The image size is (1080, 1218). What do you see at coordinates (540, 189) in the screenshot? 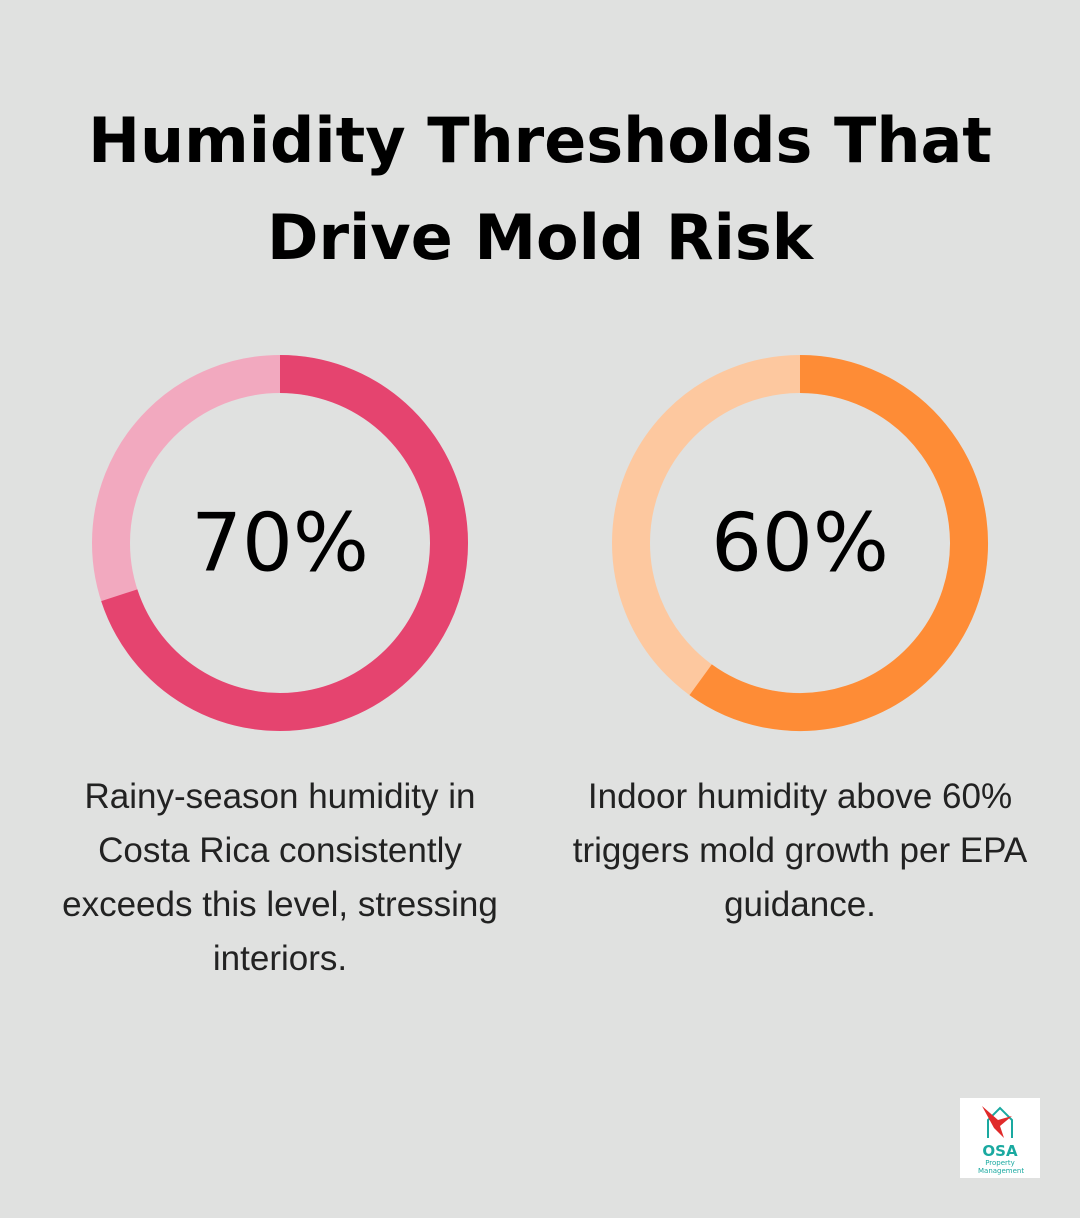
I see `title: Humidity Thresholds That Drive Mold Risk` at bounding box center [540, 189].